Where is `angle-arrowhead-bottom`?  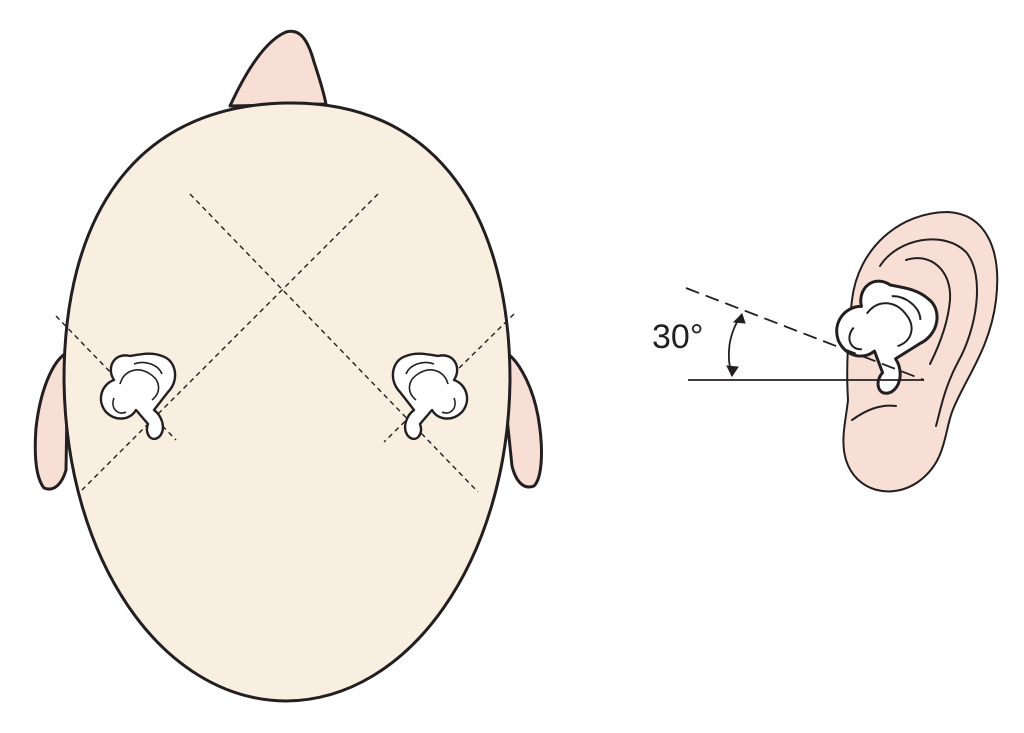 angle-arrowhead-bottom is located at coordinates (732, 371).